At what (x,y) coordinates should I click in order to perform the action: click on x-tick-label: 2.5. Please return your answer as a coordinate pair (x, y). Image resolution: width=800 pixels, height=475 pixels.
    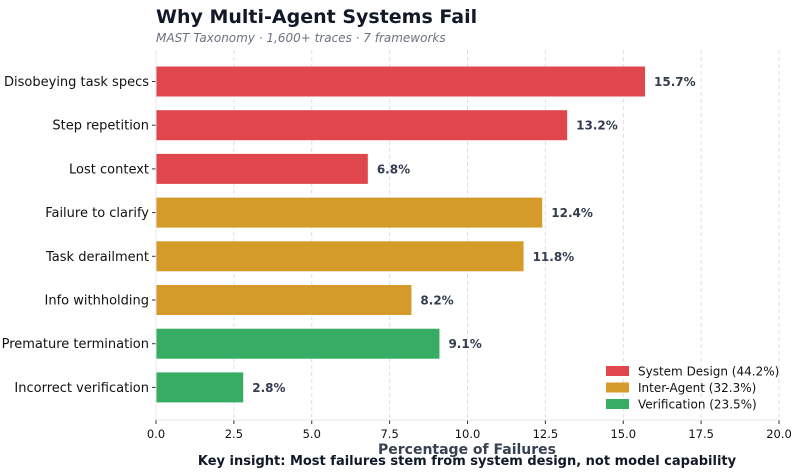
    Looking at the image, I should click on (234, 434).